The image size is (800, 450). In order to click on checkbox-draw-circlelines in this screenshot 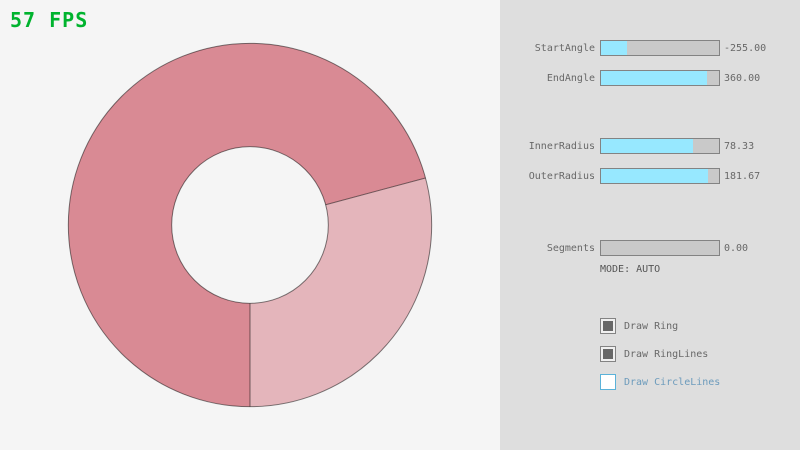, I will do `click(608, 382)`.